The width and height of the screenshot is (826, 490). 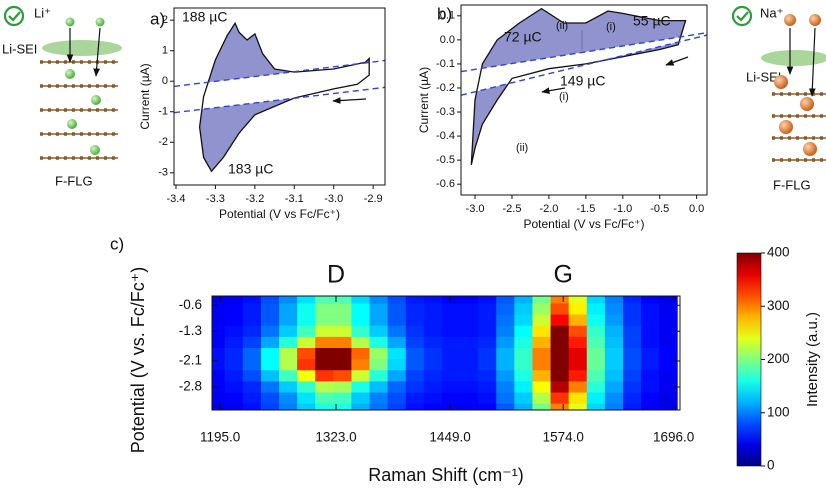 I want to click on annotation: (i), so click(x=564, y=97).